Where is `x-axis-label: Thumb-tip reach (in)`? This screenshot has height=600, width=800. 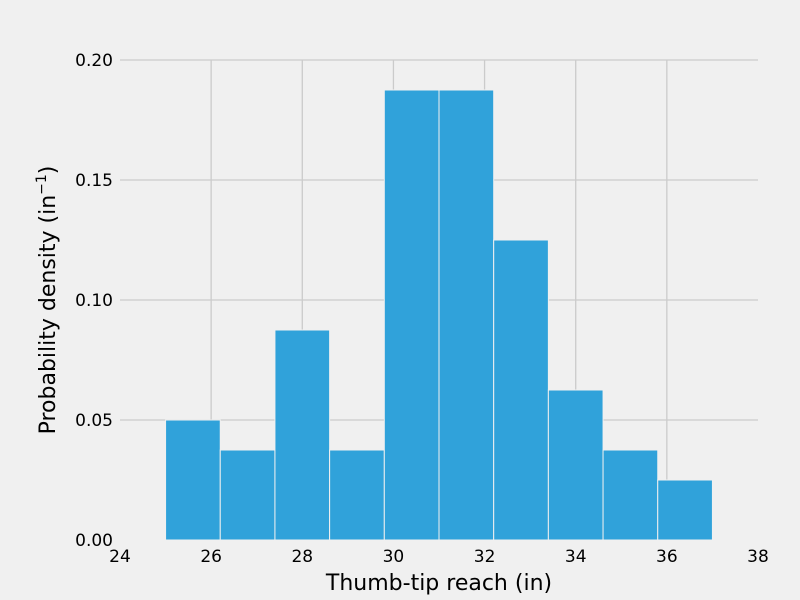
x-axis-label: Thumb-tip reach (in) is located at coordinates (438, 583).